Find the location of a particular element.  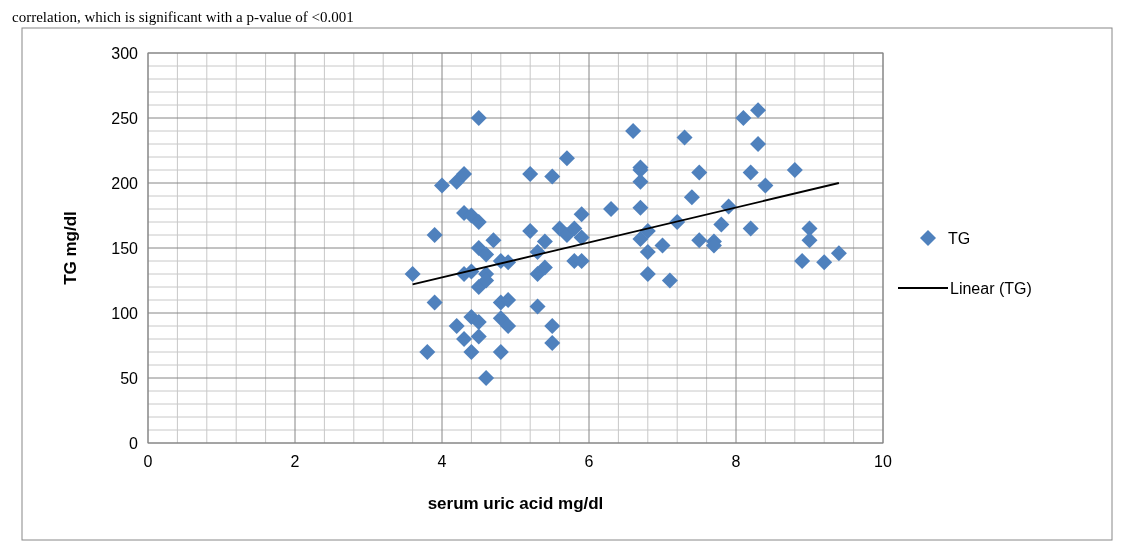

x-tick-label: 8 is located at coordinates (736, 461).